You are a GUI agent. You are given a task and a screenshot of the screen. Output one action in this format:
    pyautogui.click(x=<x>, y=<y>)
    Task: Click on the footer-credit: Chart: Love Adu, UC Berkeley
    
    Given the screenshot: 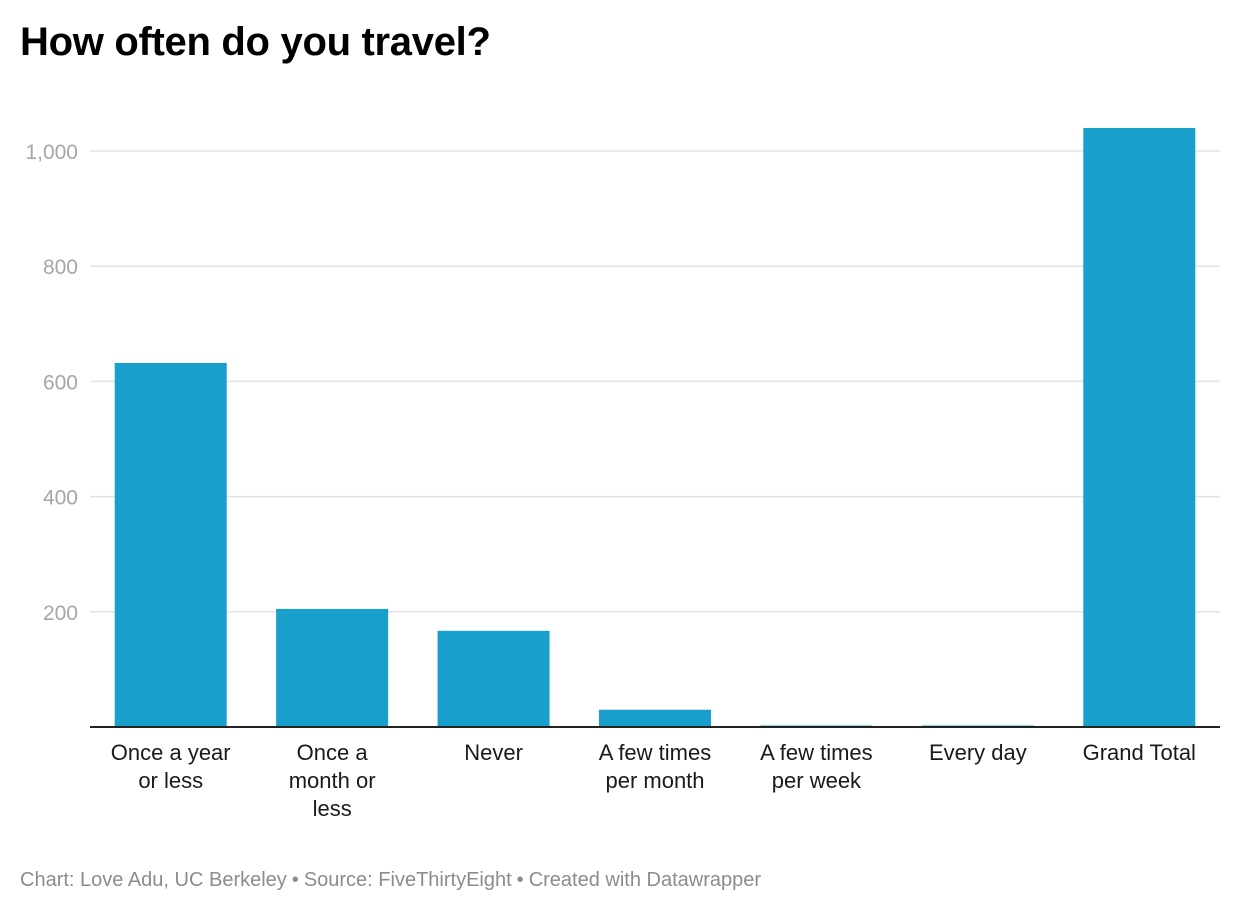 What is the action you would take?
    pyautogui.click(x=153, y=880)
    